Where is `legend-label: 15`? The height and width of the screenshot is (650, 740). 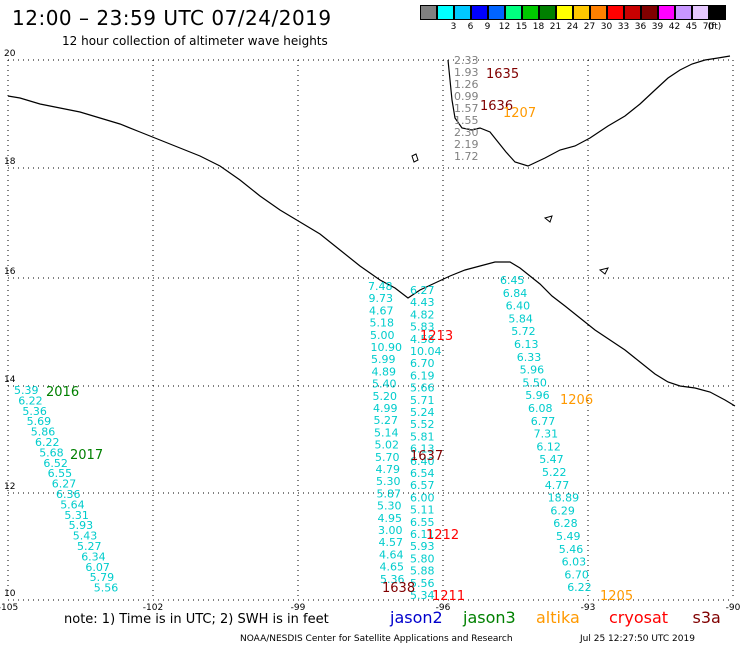 legend-label: 15 is located at coordinates (521, 27).